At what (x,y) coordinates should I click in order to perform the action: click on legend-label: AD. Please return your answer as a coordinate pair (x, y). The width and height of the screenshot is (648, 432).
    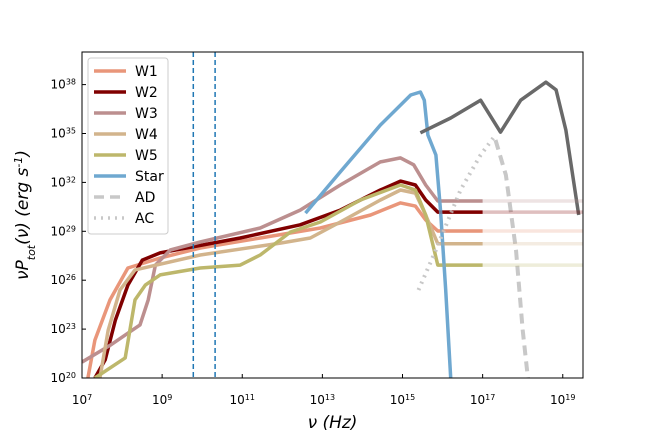
    Looking at the image, I should click on (145, 198).